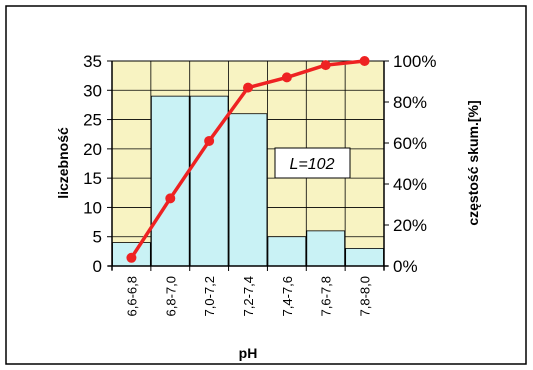 The width and height of the screenshot is (533, 370). Describe the element at coordinates (92, 90) in the screenshot. I see `y-tick-label: 30` at that location.